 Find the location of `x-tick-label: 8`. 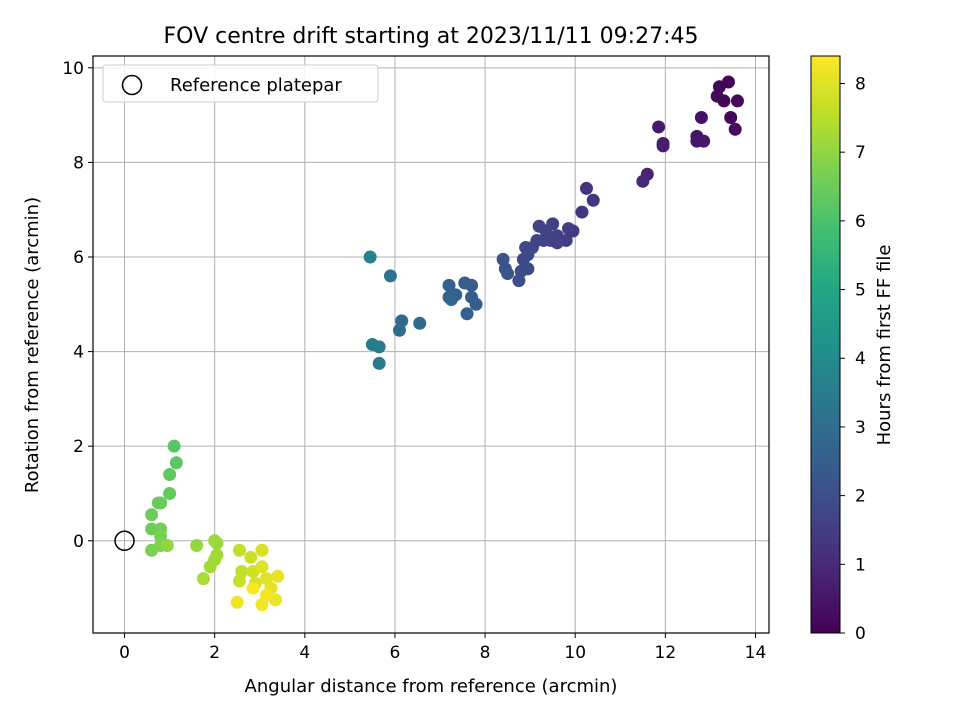

x-tick-label: 8 is located at coordinates (485, 653).